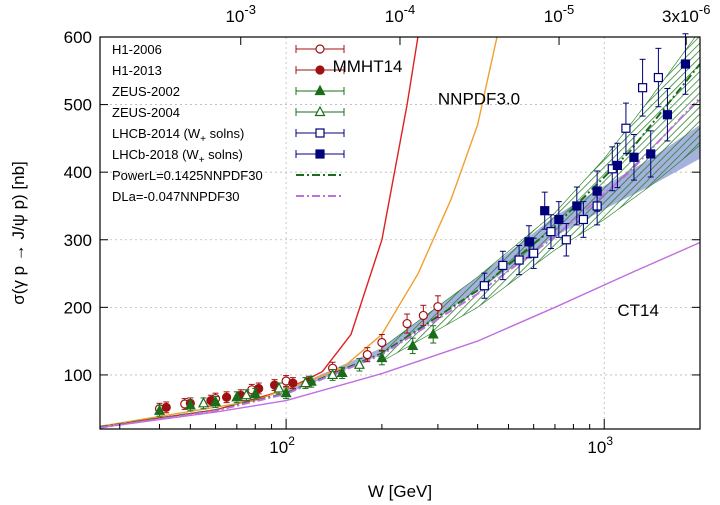  Describe the element at coordinates (479, 99) in the screenshot. I see `curve-label-nnpdf3-0: NNPDF3.0` at that location.